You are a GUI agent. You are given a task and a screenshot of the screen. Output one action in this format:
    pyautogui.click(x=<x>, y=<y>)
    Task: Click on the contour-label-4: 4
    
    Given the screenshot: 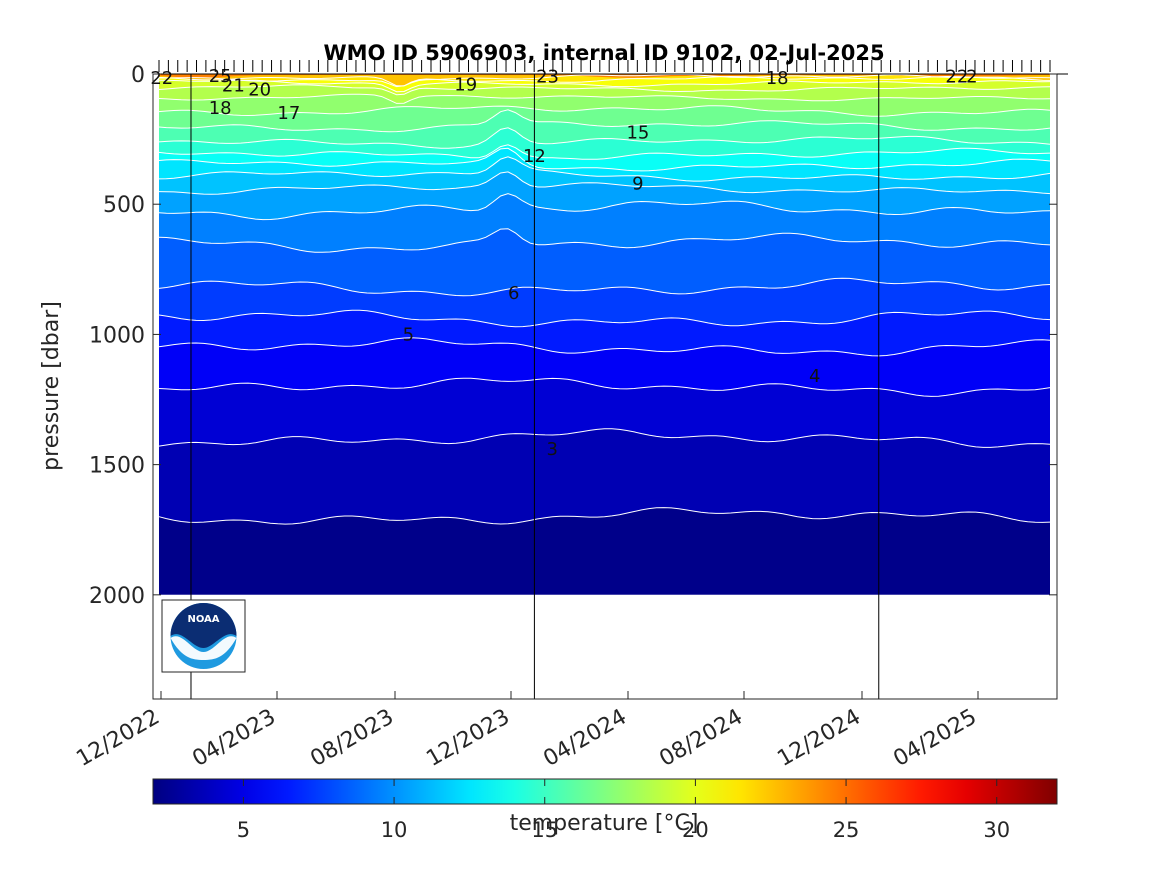 What is the action you would take?
    pyautogui.click(x=814, y=376)
    